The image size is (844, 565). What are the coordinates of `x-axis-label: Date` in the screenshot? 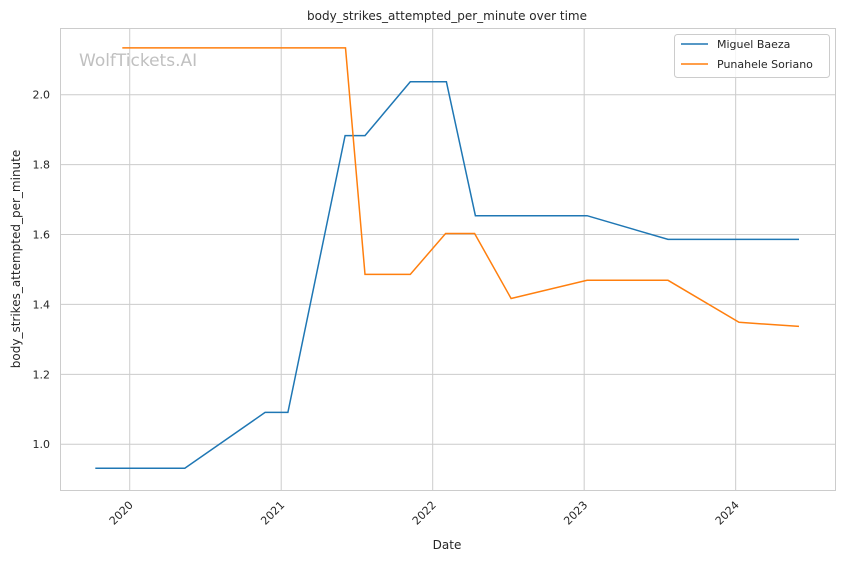 It's located at (447, 545).